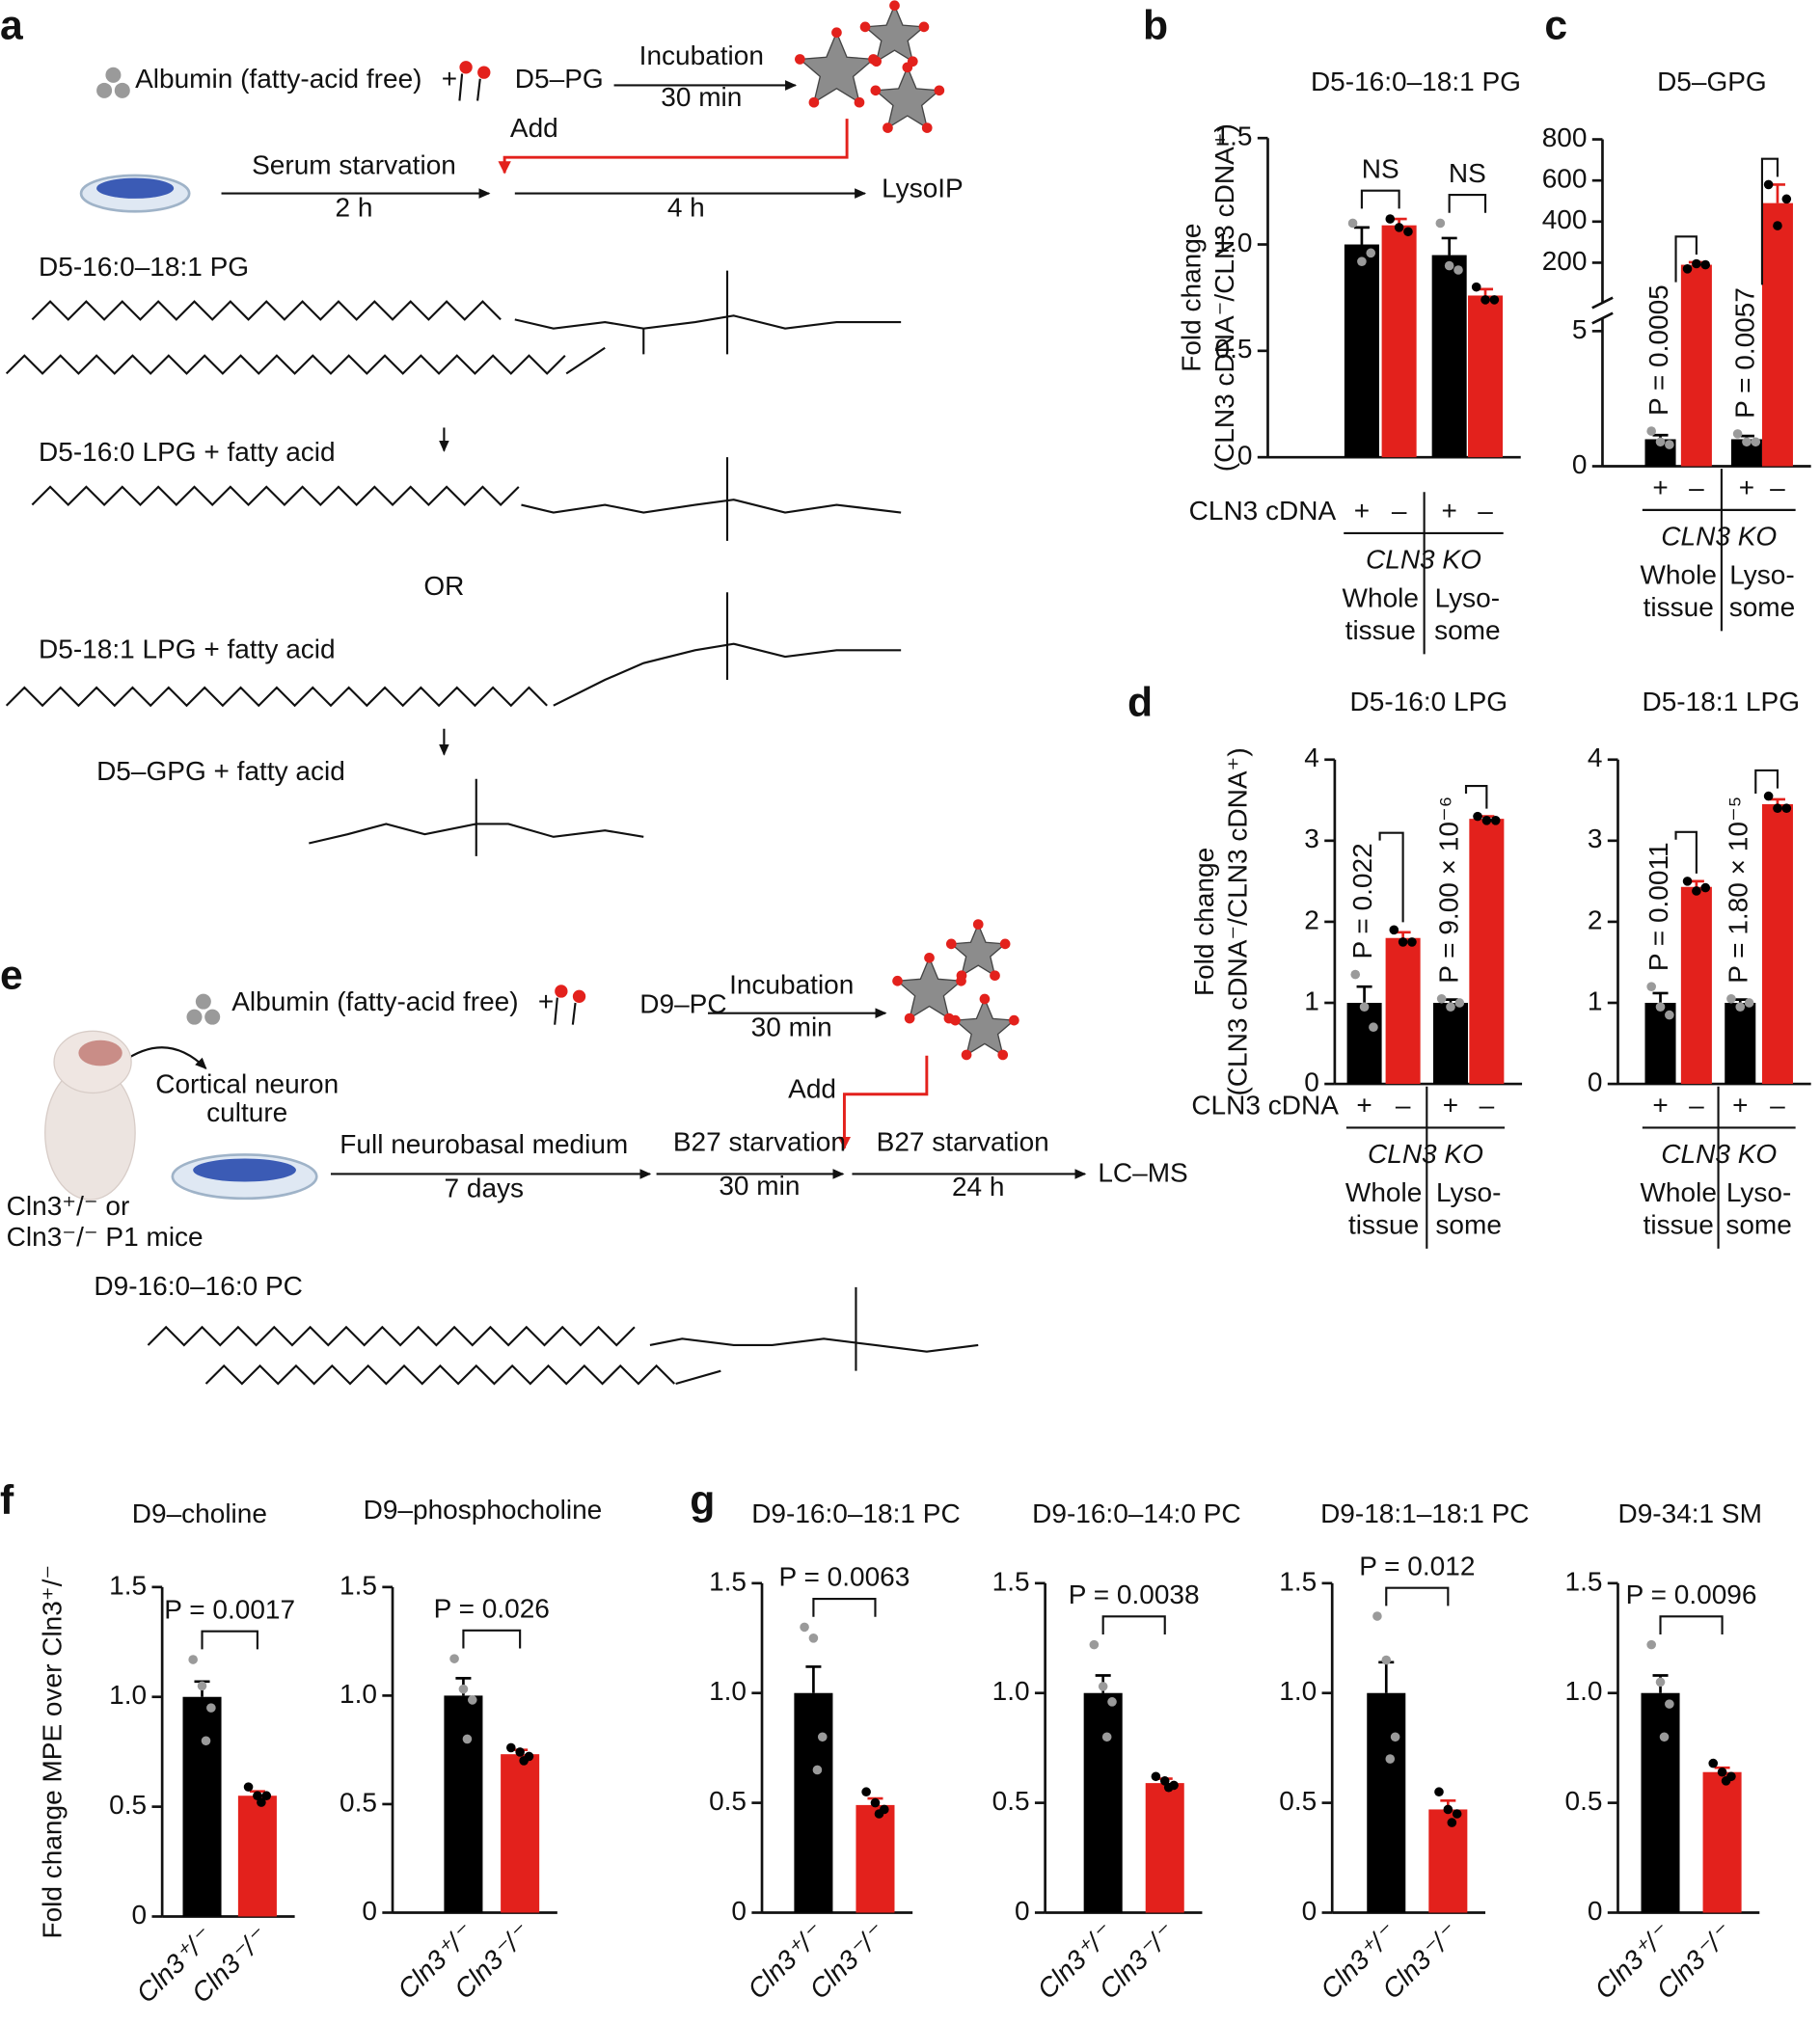  Describe the element at coordinates (1311, 1000) in the screenshot. I see `y-tick-label: 1` at that location.